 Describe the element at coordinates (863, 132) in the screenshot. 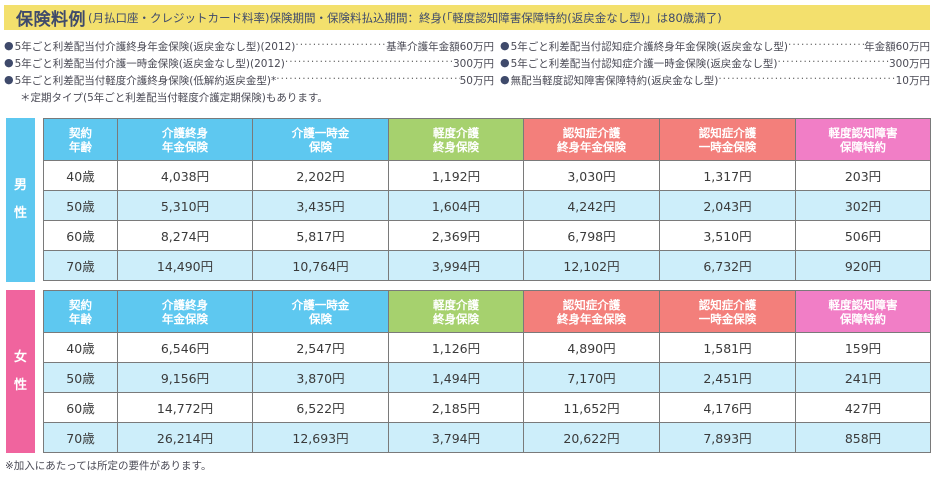

I see `column-header-line: 軽度認知障害` at that location.